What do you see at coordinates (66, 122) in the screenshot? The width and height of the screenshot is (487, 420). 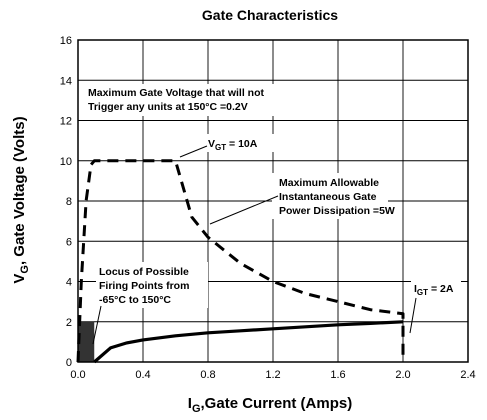 I see `y-tick-label: 12` at bounding box center [66, 122].